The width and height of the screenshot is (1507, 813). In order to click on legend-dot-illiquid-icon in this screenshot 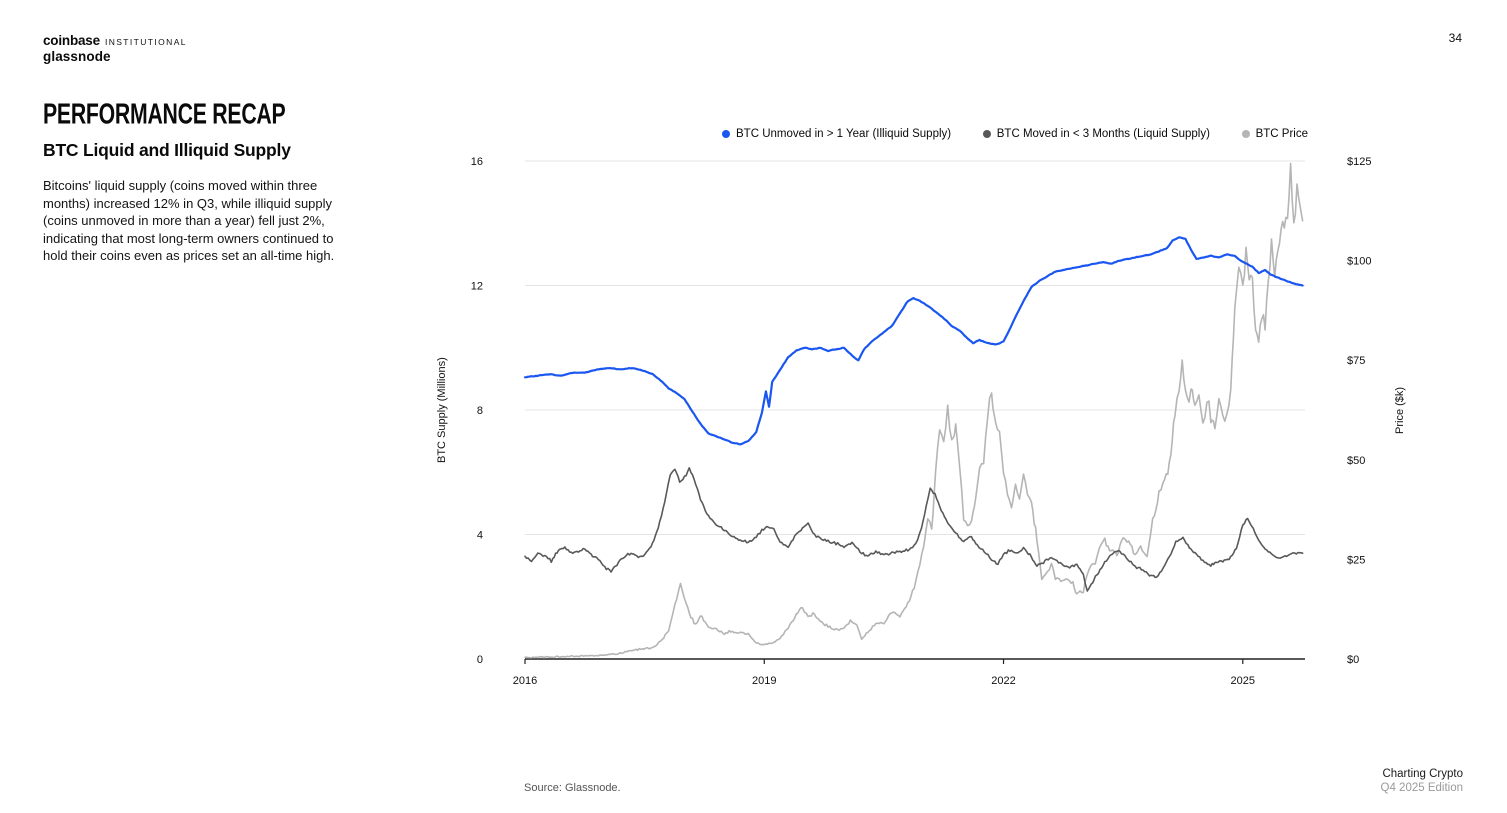, I will do `click(726, 134)`.